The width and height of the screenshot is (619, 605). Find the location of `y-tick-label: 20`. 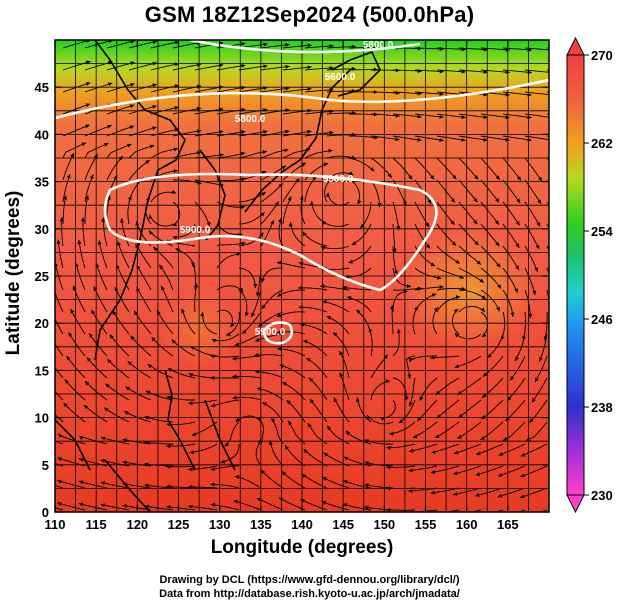

y-tick-label: 20 is located at coordinates (42, 323).